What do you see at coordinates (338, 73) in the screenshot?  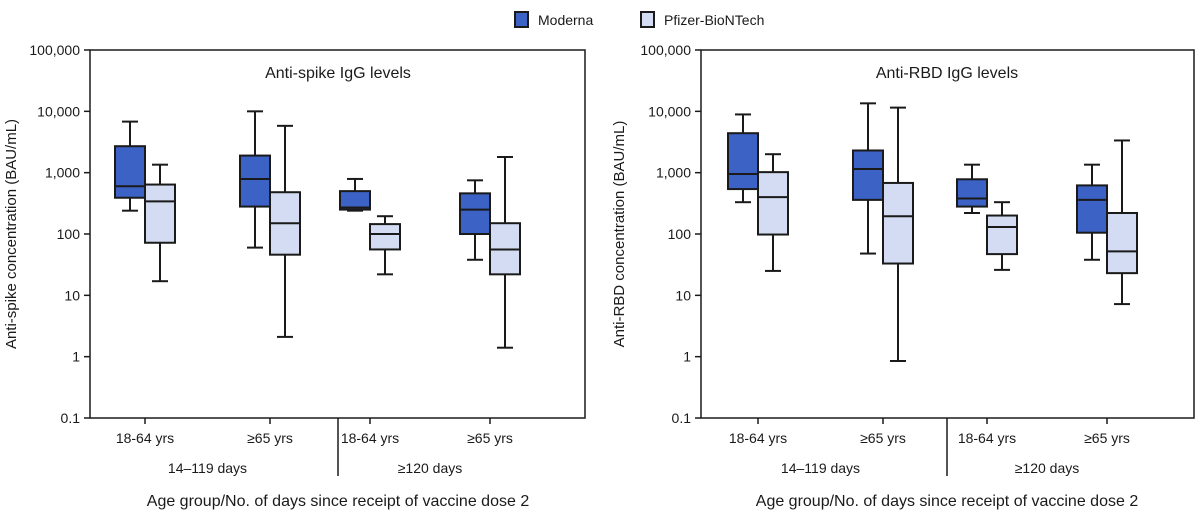 I see `chart-title: Anti-spike IgG levels` at bounding box center [338, 73].